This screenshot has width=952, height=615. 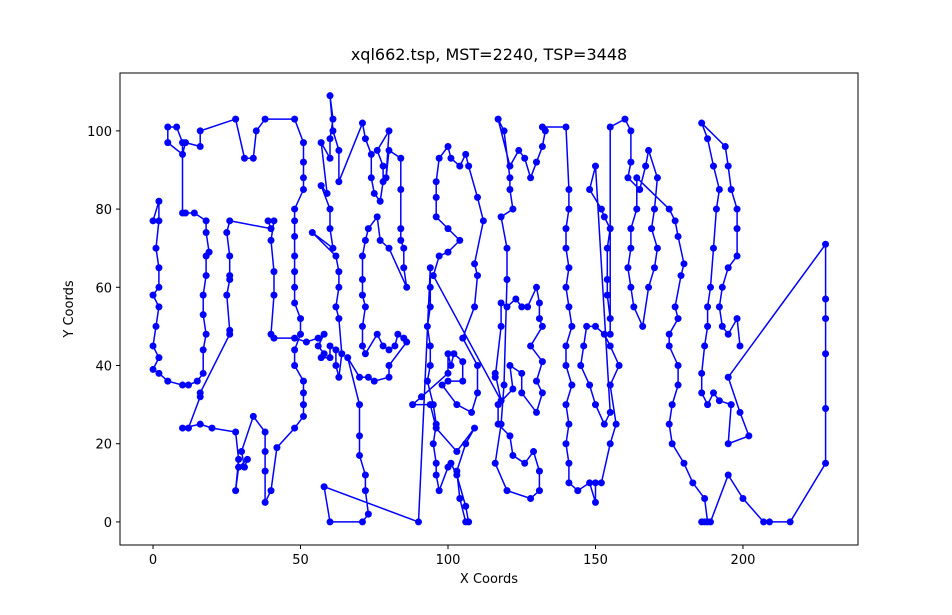 What do you see at coordinates (103, 288) in the screenshot?
I see `y-tick-label: 60` at bounding box center [103, 288].